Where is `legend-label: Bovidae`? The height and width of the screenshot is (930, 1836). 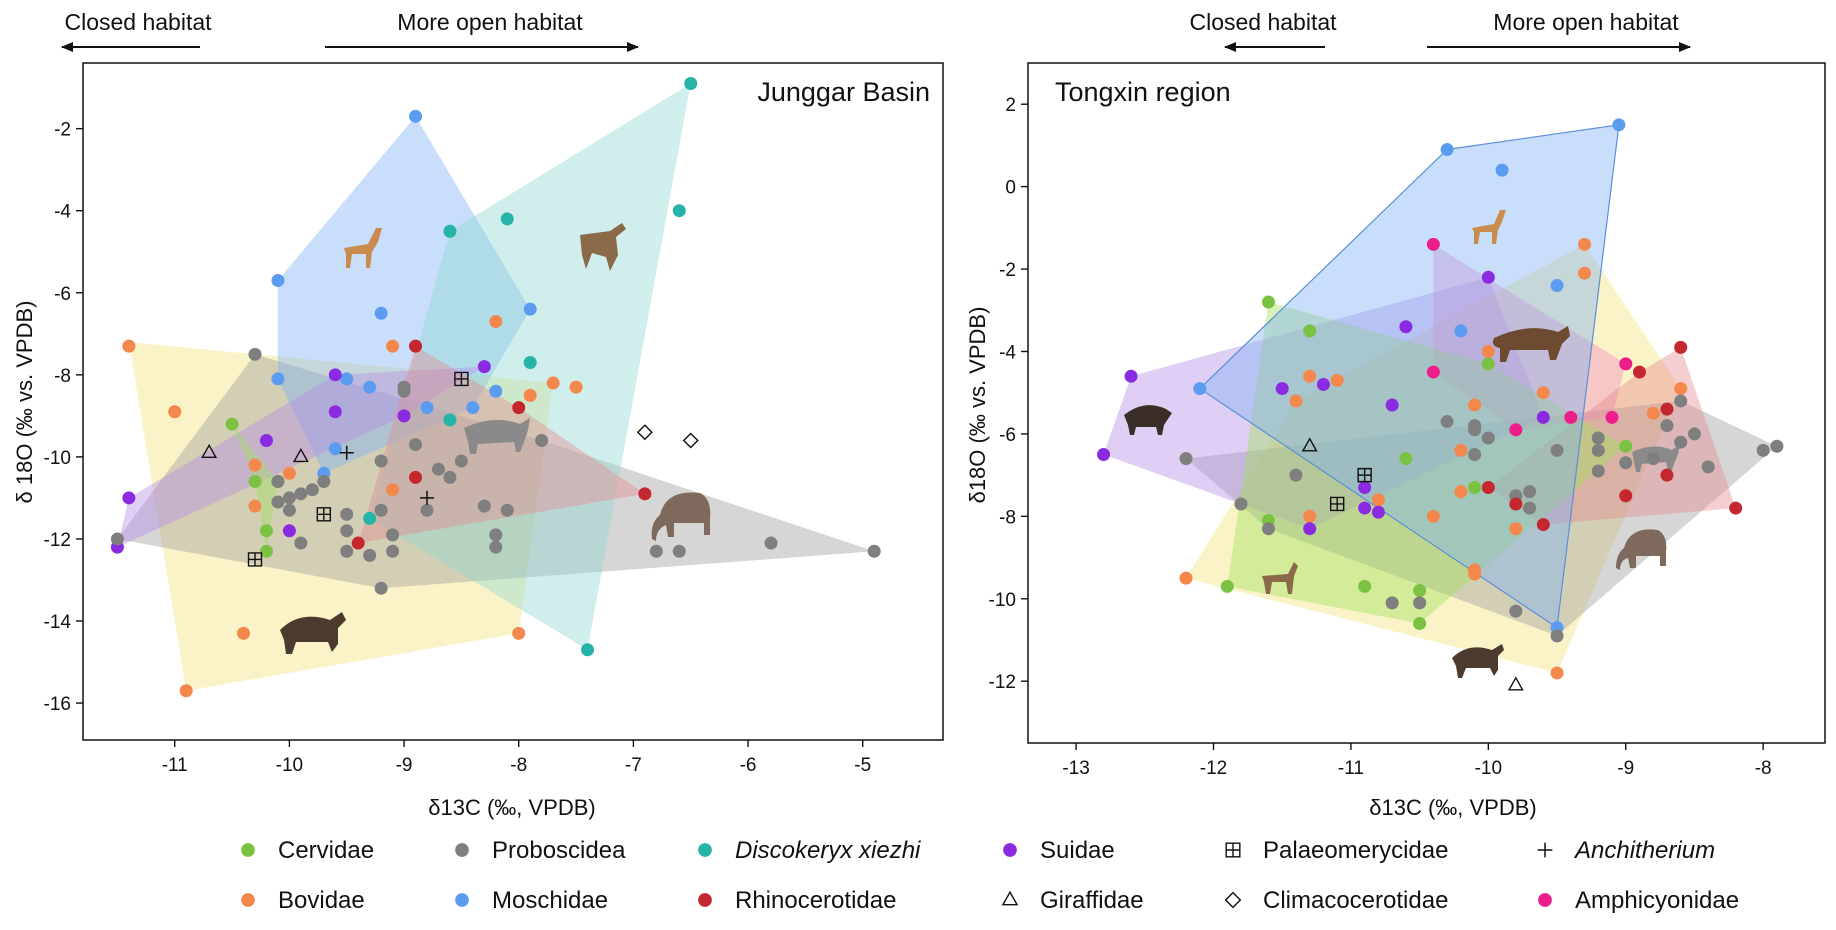 legend-label: Bovidae is located at coordinates (321, 900).